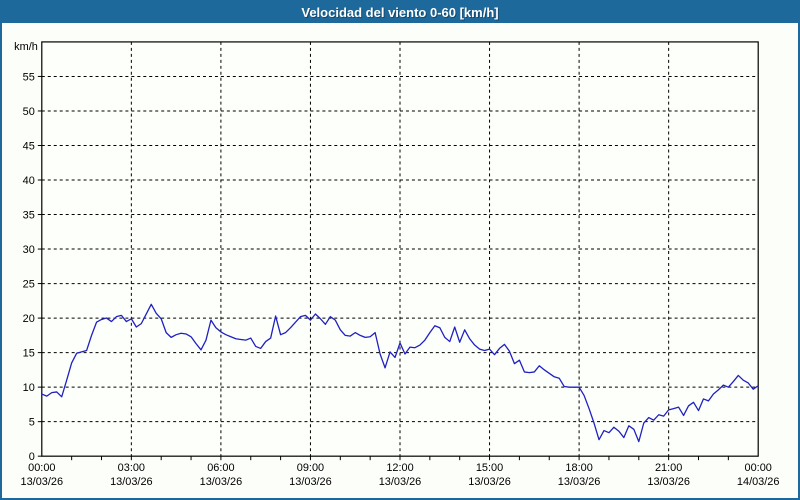 The image size is (800, 500). I want to click on y-tick-label: 50, so click(29, 112).